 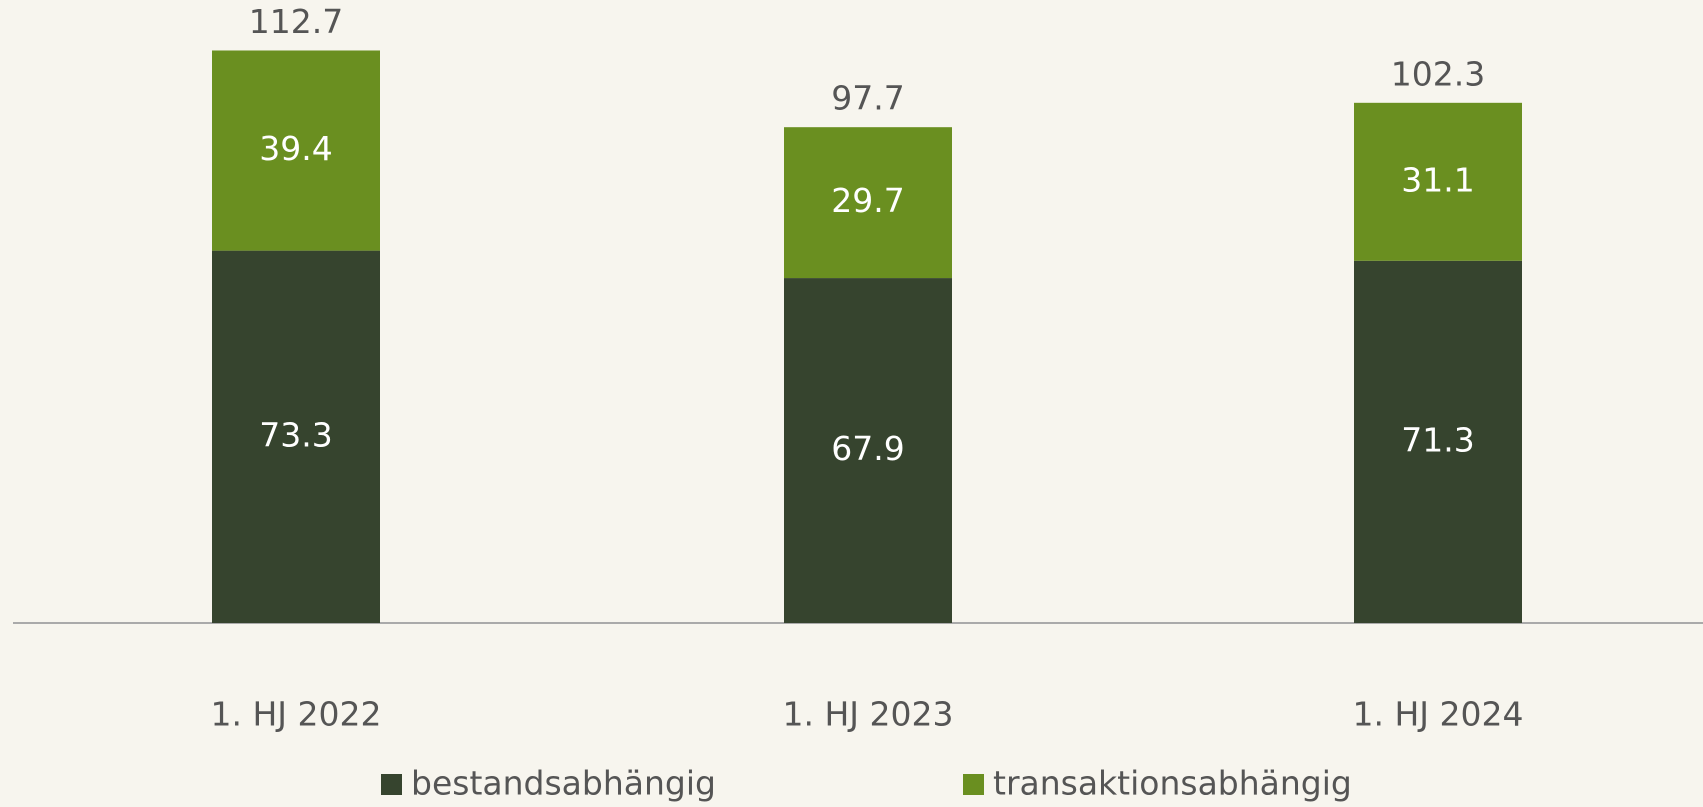 I want to click on legend-label: bestandsabhängig, so click(x=563, y=783).